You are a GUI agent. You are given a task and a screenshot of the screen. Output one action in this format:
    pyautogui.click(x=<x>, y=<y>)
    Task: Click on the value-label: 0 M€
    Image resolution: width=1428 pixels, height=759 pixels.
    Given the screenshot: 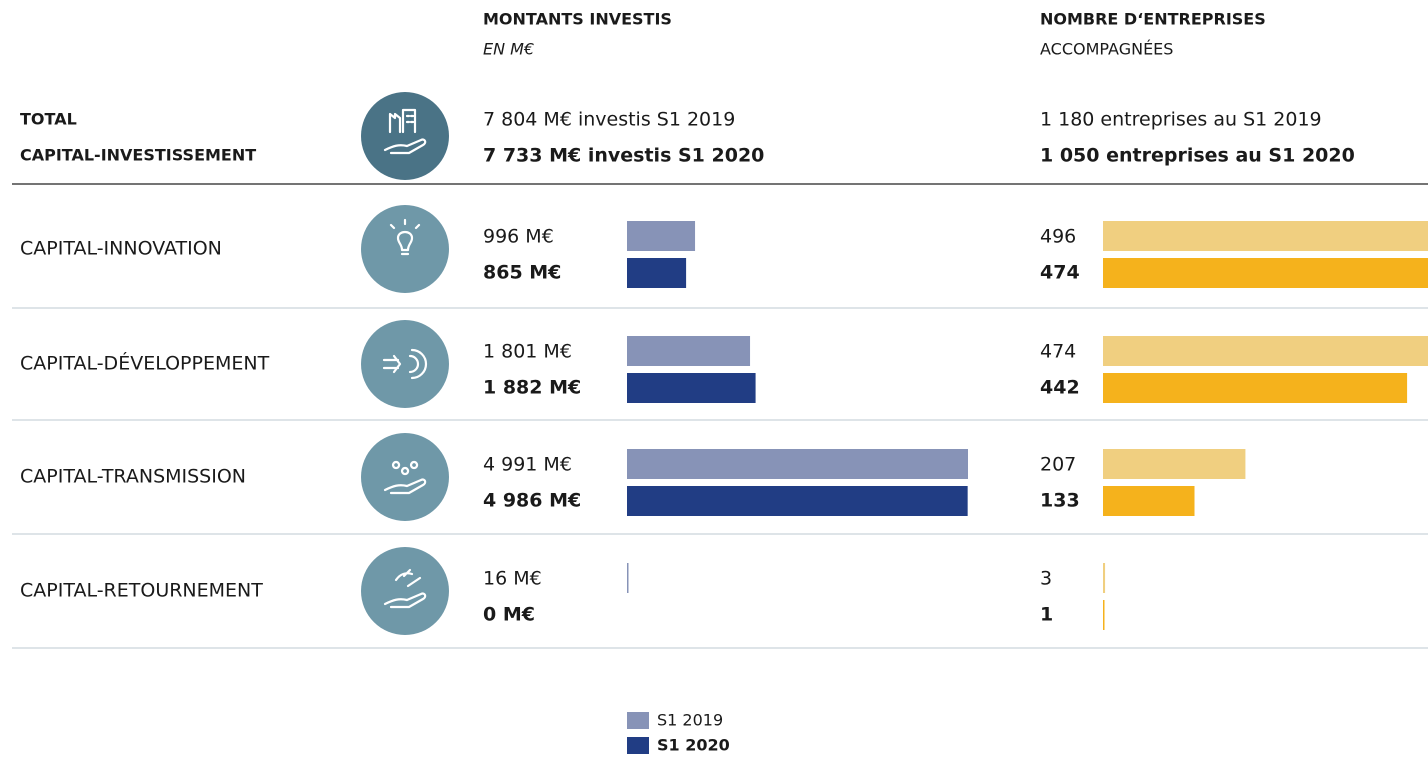 What is the action you would take?
    pyautogui.click(x=509, y=615)
    